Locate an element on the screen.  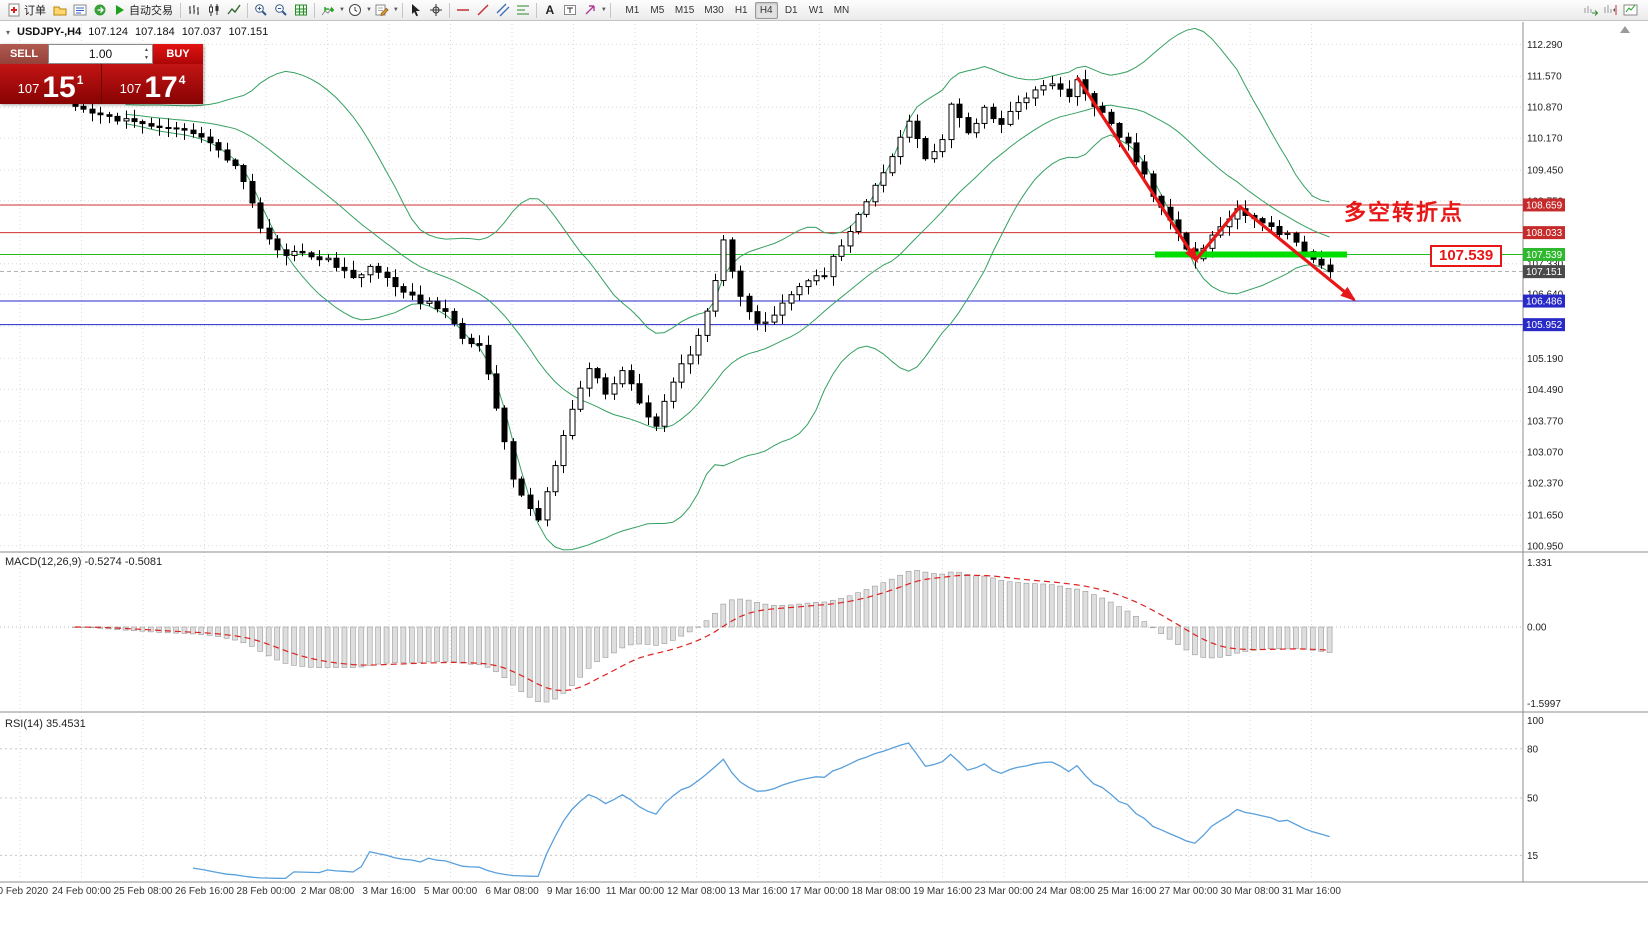
periods-caret-icon: ▼ is located at coordinates (368, 10).